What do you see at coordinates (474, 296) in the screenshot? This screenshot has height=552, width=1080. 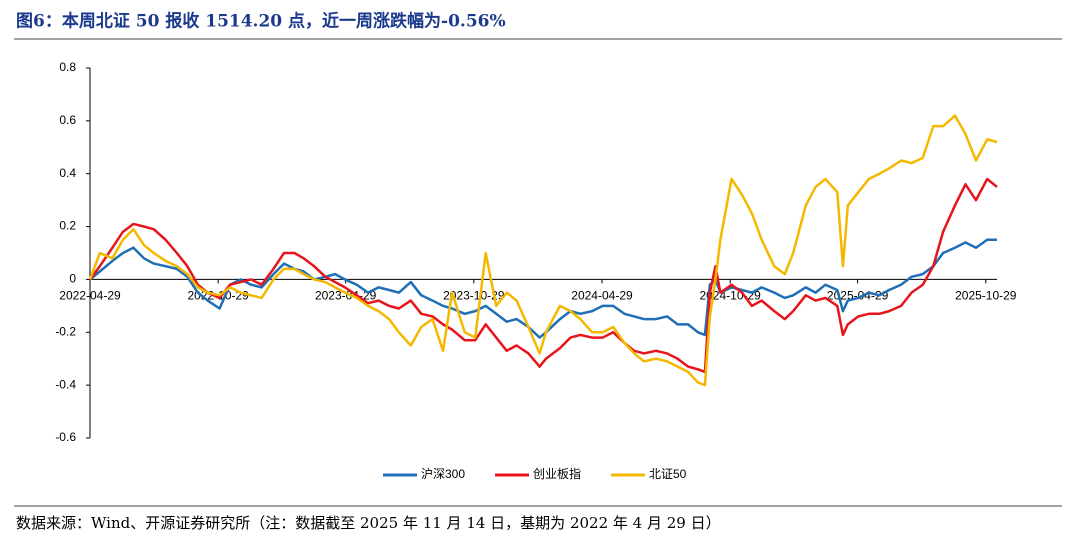 I see `x-tick-label: 2023-10-29` at bounding box center [474, 296].